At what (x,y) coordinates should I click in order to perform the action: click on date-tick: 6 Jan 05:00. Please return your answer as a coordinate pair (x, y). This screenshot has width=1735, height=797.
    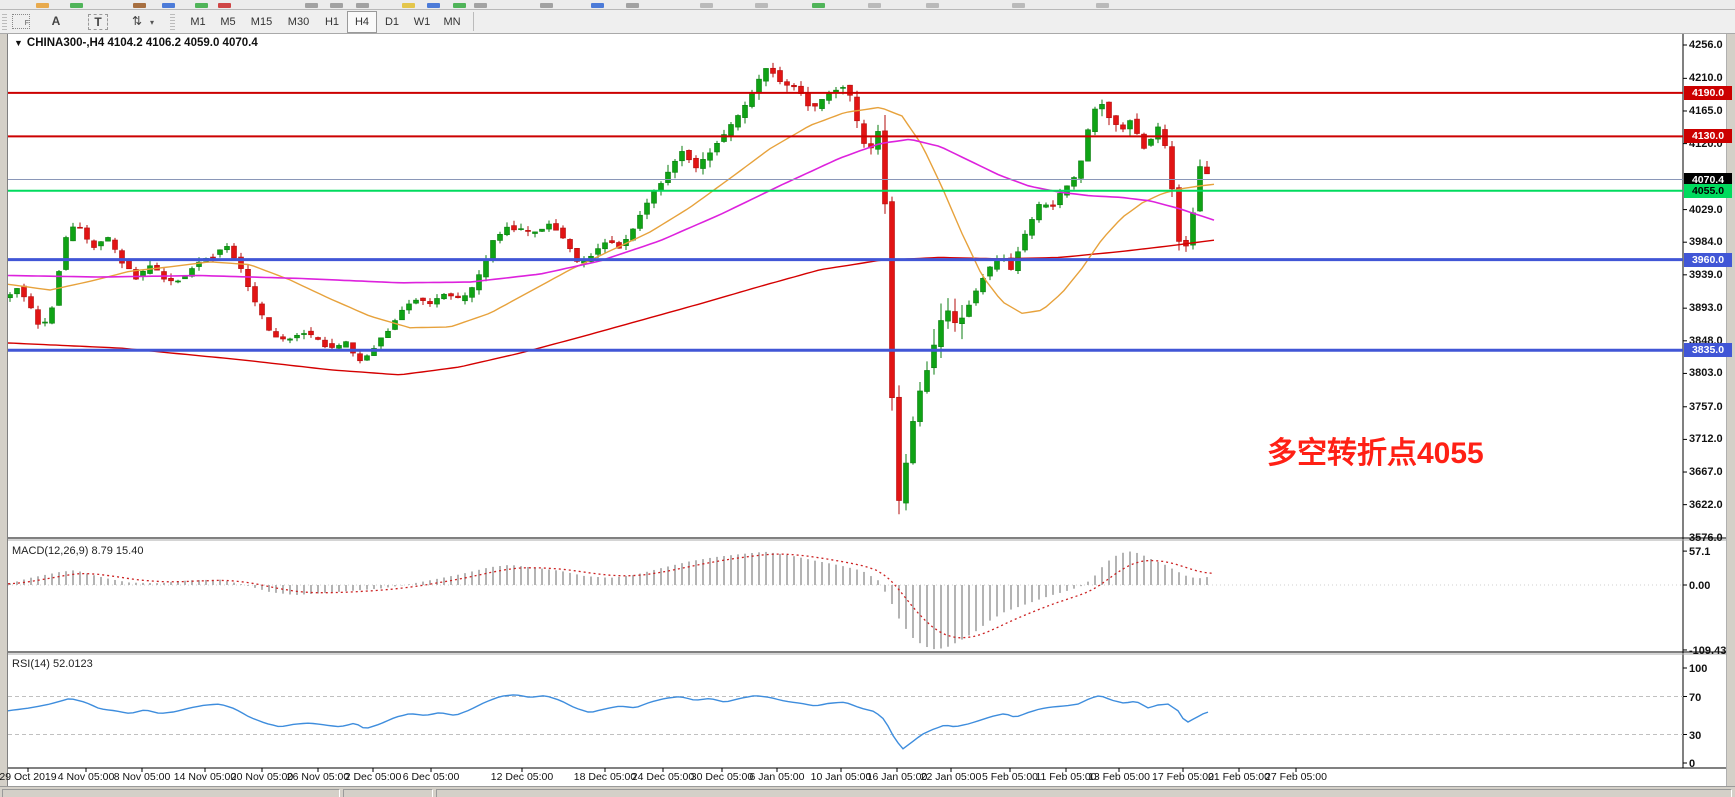
    Looking at the image, I should click on (777, 777).